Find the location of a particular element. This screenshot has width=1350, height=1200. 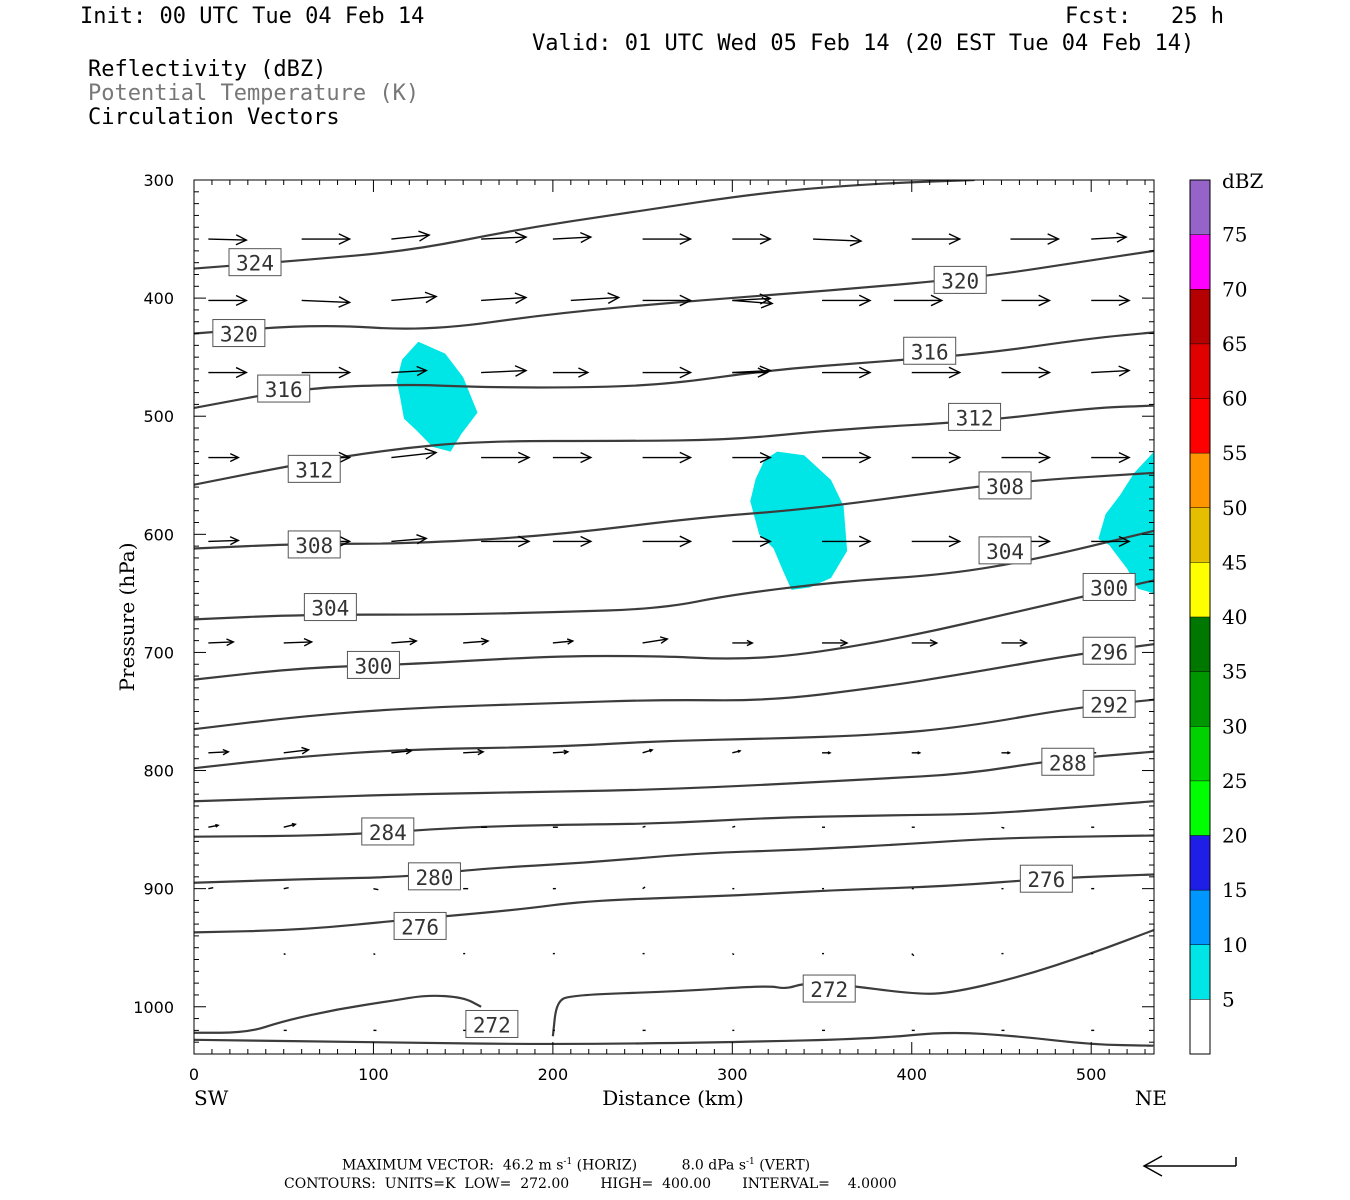

y-tick-label: 800 is located at coordinates (158, 771).